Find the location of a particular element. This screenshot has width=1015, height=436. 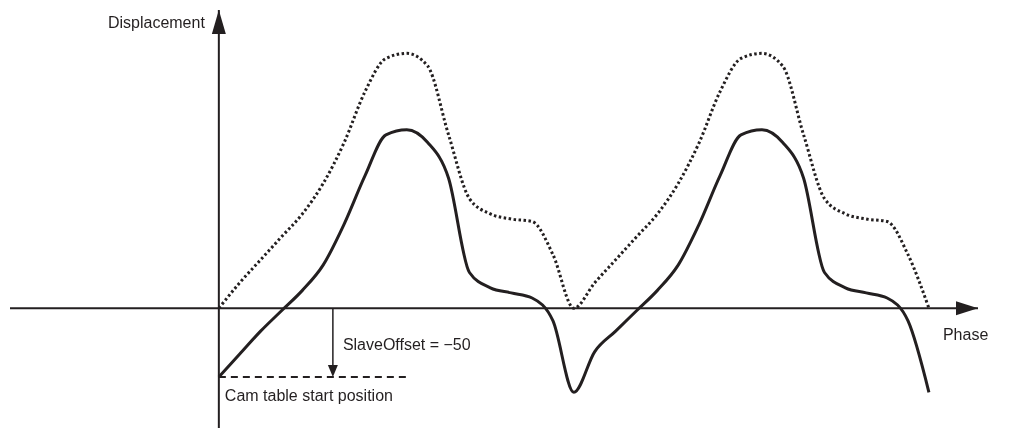

legend-label: Cam table start position is located at coordinates (308, 396).